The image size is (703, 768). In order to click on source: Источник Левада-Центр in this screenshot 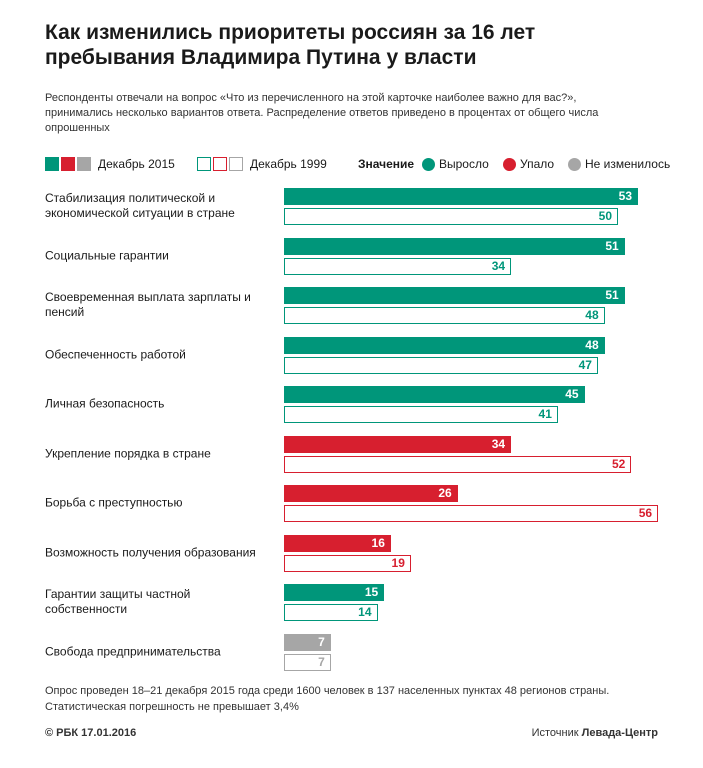, I will do `click(595, 733)`.